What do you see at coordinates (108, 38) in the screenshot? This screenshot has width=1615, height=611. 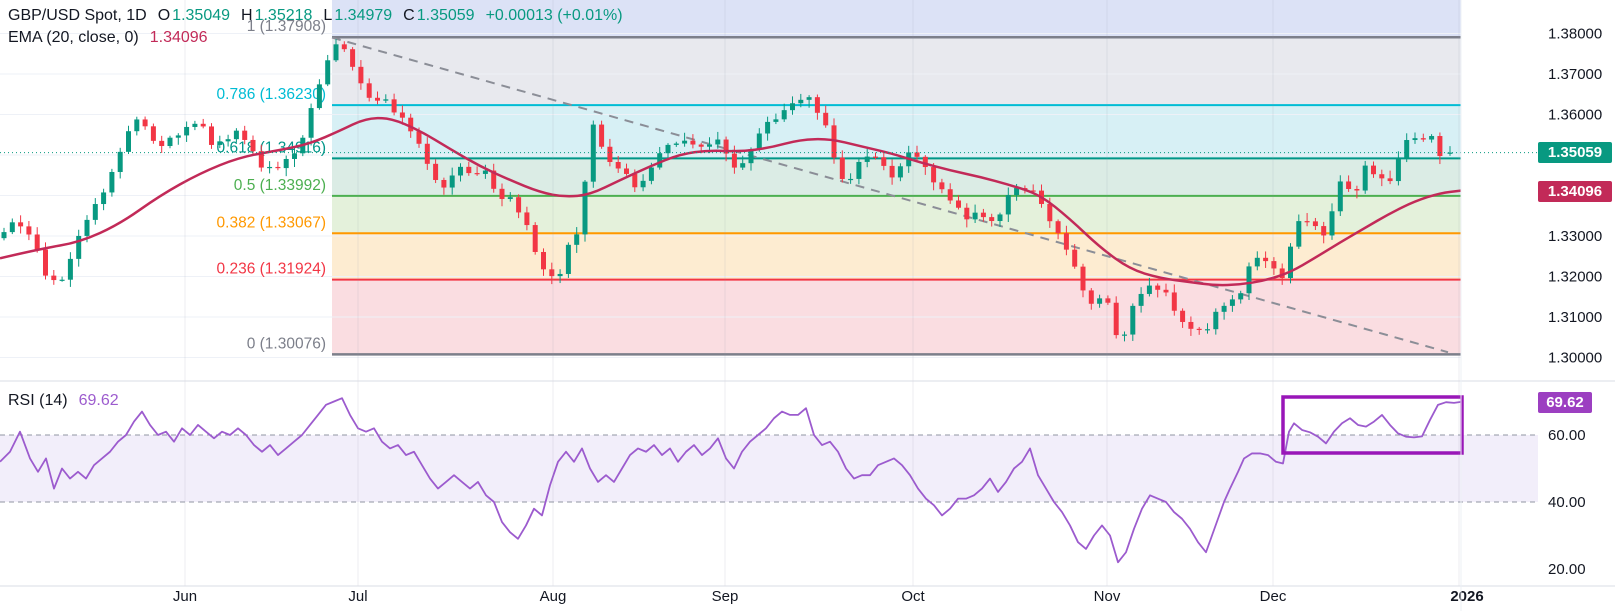 I see `ema-legend: EMA (20, close, 0) 1.34096` at bounding box center [108, 38].